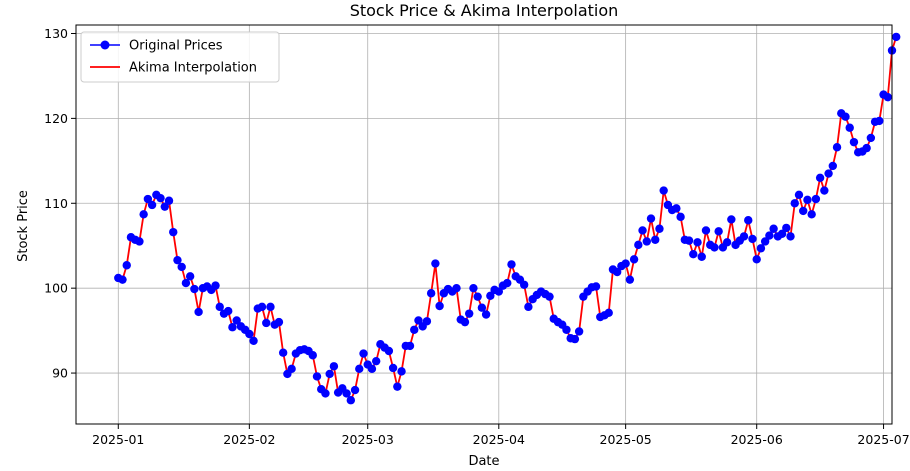 This screenshot has height=471, width=910. I want to click on x-tick-label: 2025-02, so click(249, 439).